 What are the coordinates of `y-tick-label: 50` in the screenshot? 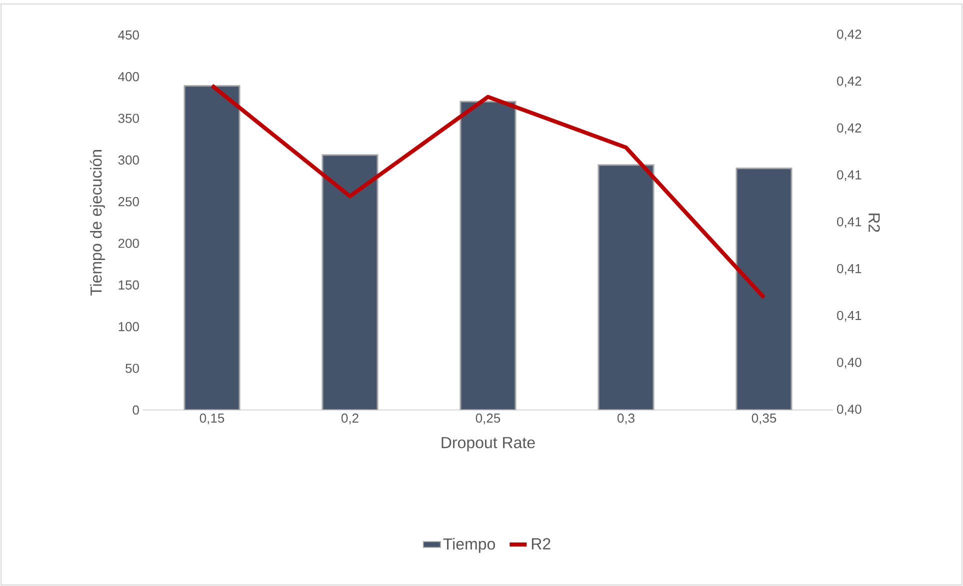 It's located at (132, 368).